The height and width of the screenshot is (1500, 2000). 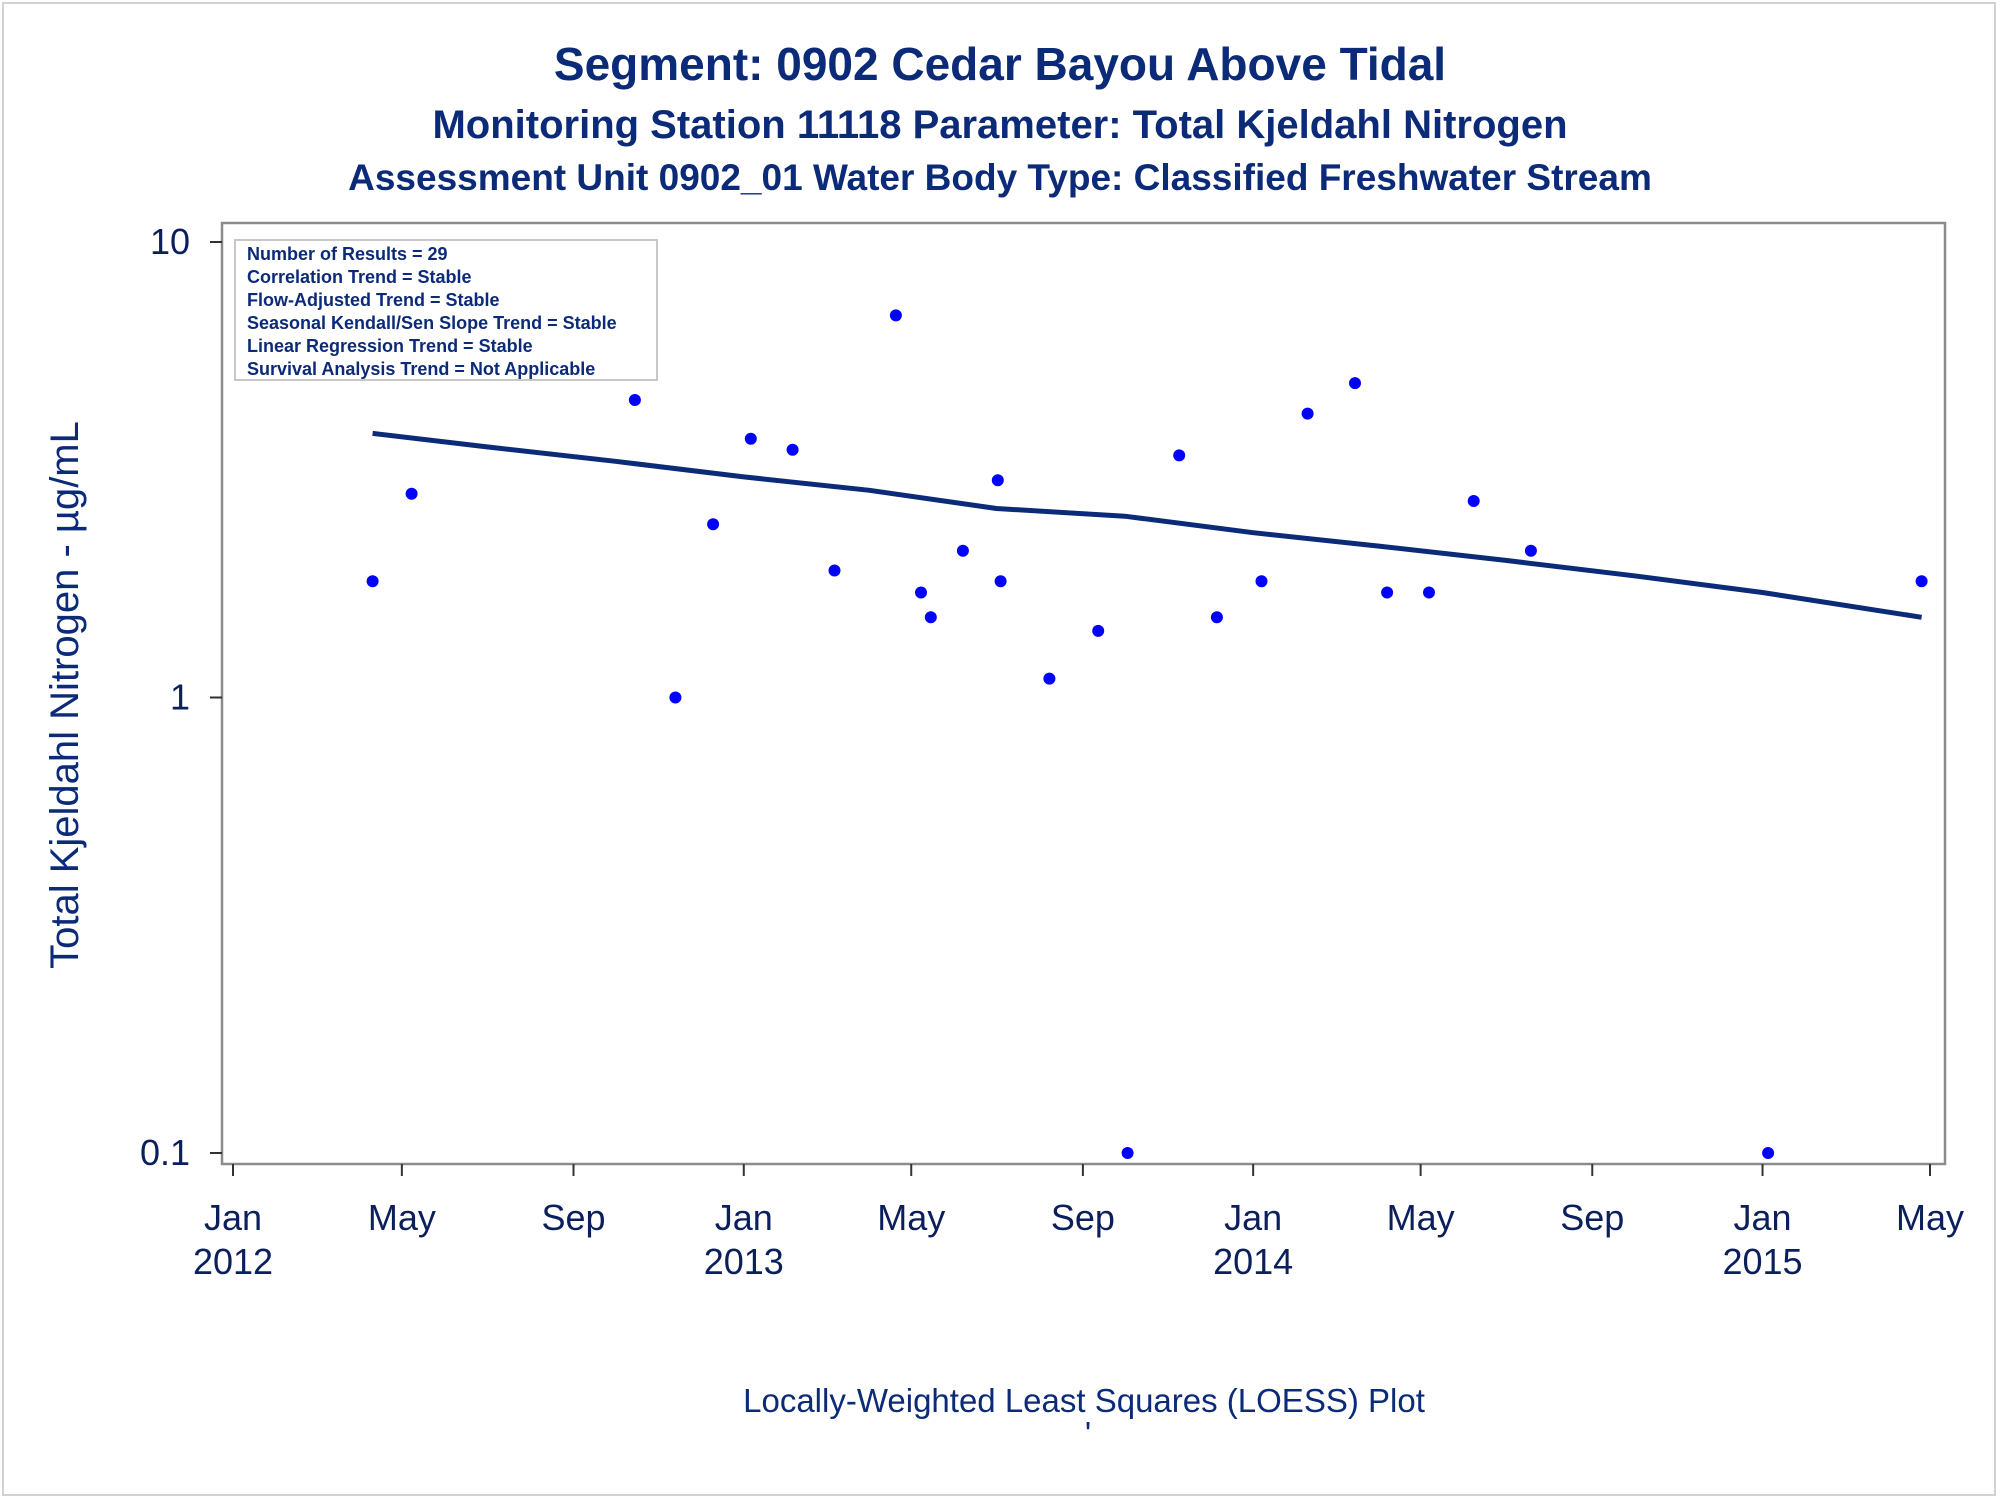 I want to click on stat-linear-regression-trend: Linear Regression Trend = Stable, so click(x=390, y=346).